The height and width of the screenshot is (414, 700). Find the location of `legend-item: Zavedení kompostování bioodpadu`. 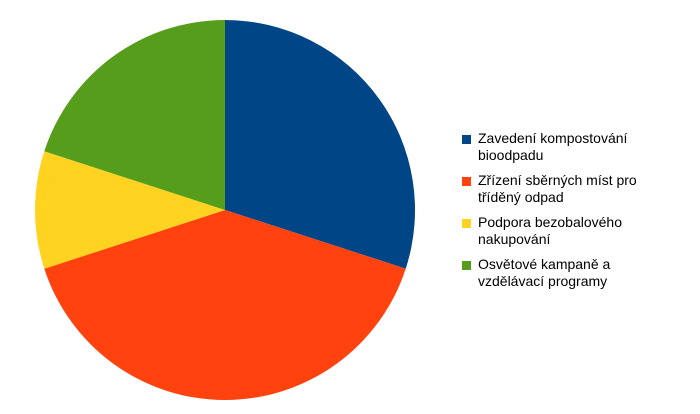

legend-item: Zavedení kompostování bioodpadu is located at coordinates (569, 147).